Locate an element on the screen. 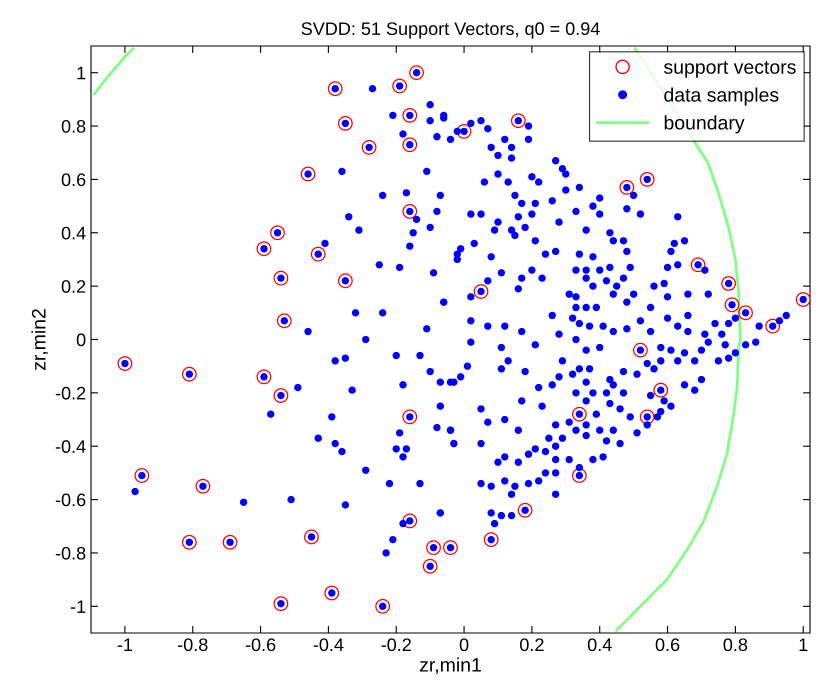  chart-title: SVDD: 51 Support Vectors, q0 = 0.94 is located at coordinates (451, 30).